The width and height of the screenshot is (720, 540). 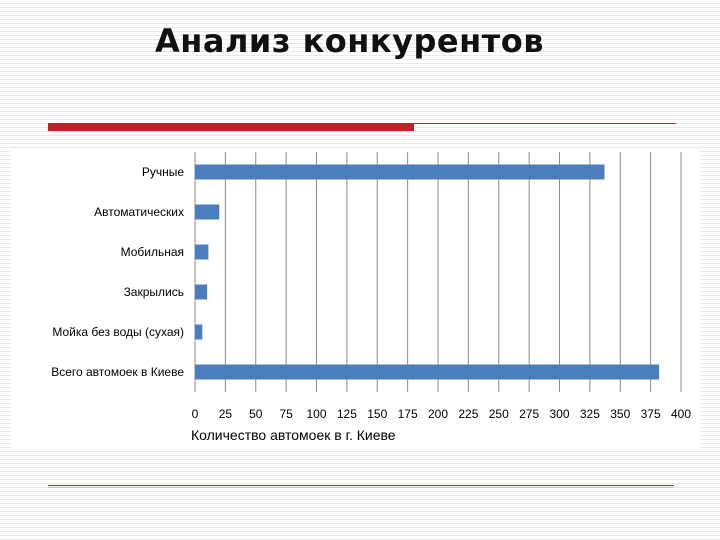 What do you see at coordinates (681, 414) in the screenshot?
I see `x-tick-label: 400` at bounding box center [681, 414].